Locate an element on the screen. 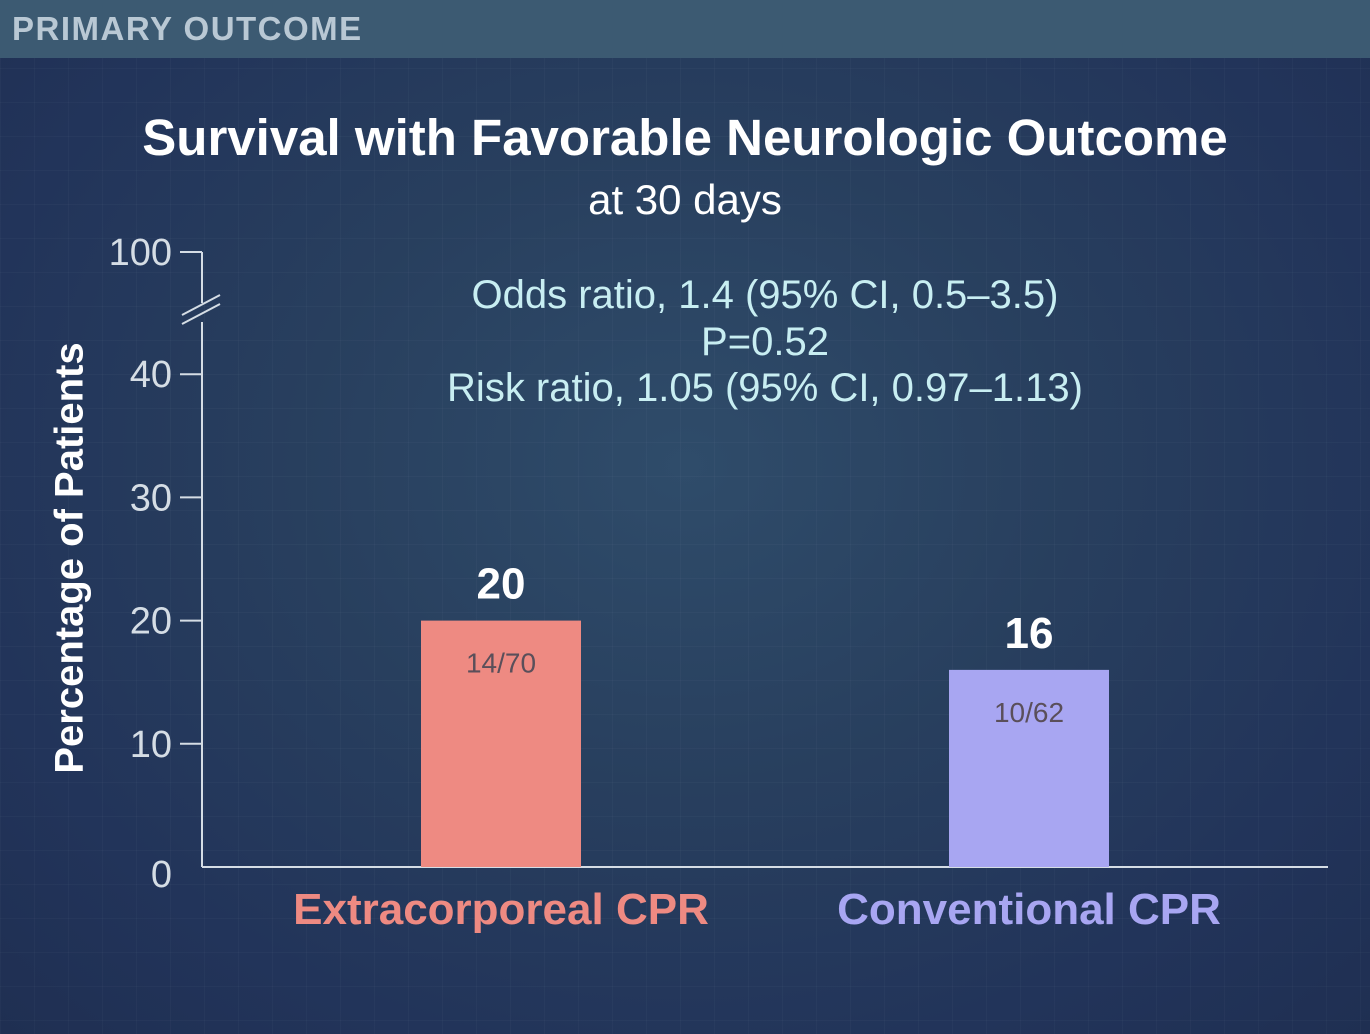 This screenshot has width=1370, height=1034. odds-ratio-text: Odds ratio, 1.4 (95% CI, 0.5–3.5) is located at coordinates (765, 295).